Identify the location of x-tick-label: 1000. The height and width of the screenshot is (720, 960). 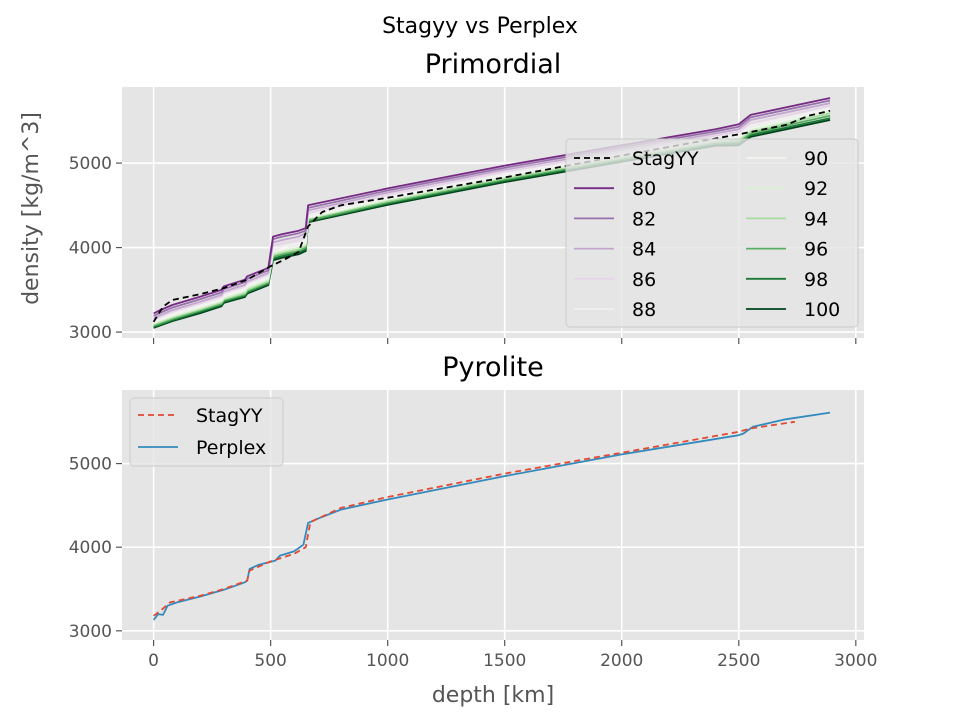
(387, 661).